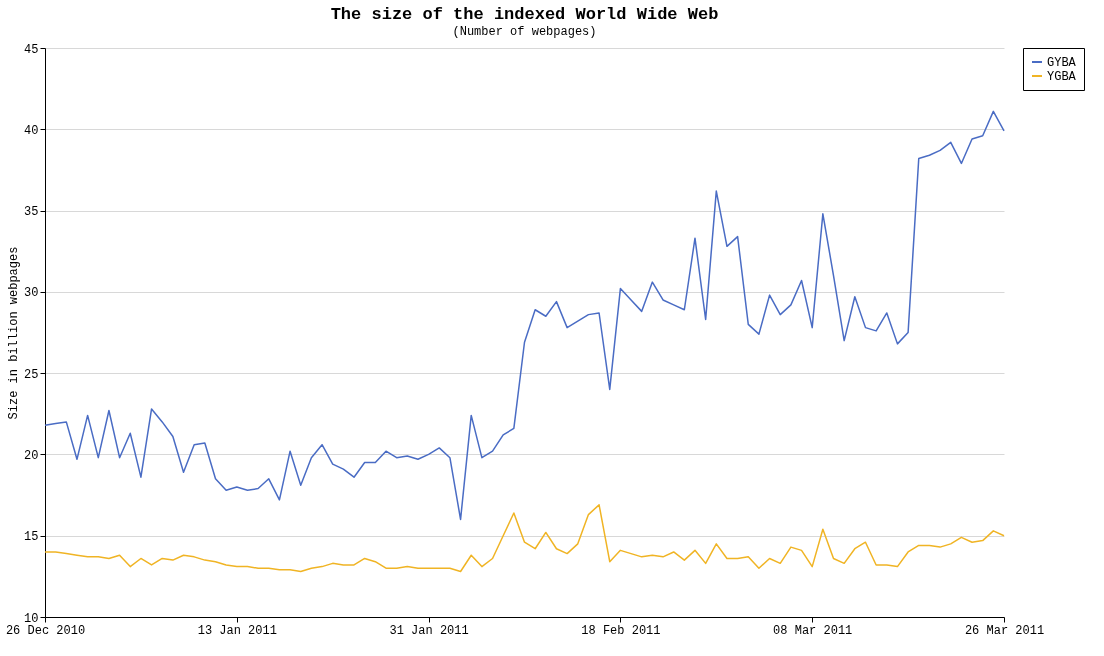  What do you see at coordinates (1062, 63) in the screenshot?
I see `legend-label: GYBA` at bounding box center [1062, 63].